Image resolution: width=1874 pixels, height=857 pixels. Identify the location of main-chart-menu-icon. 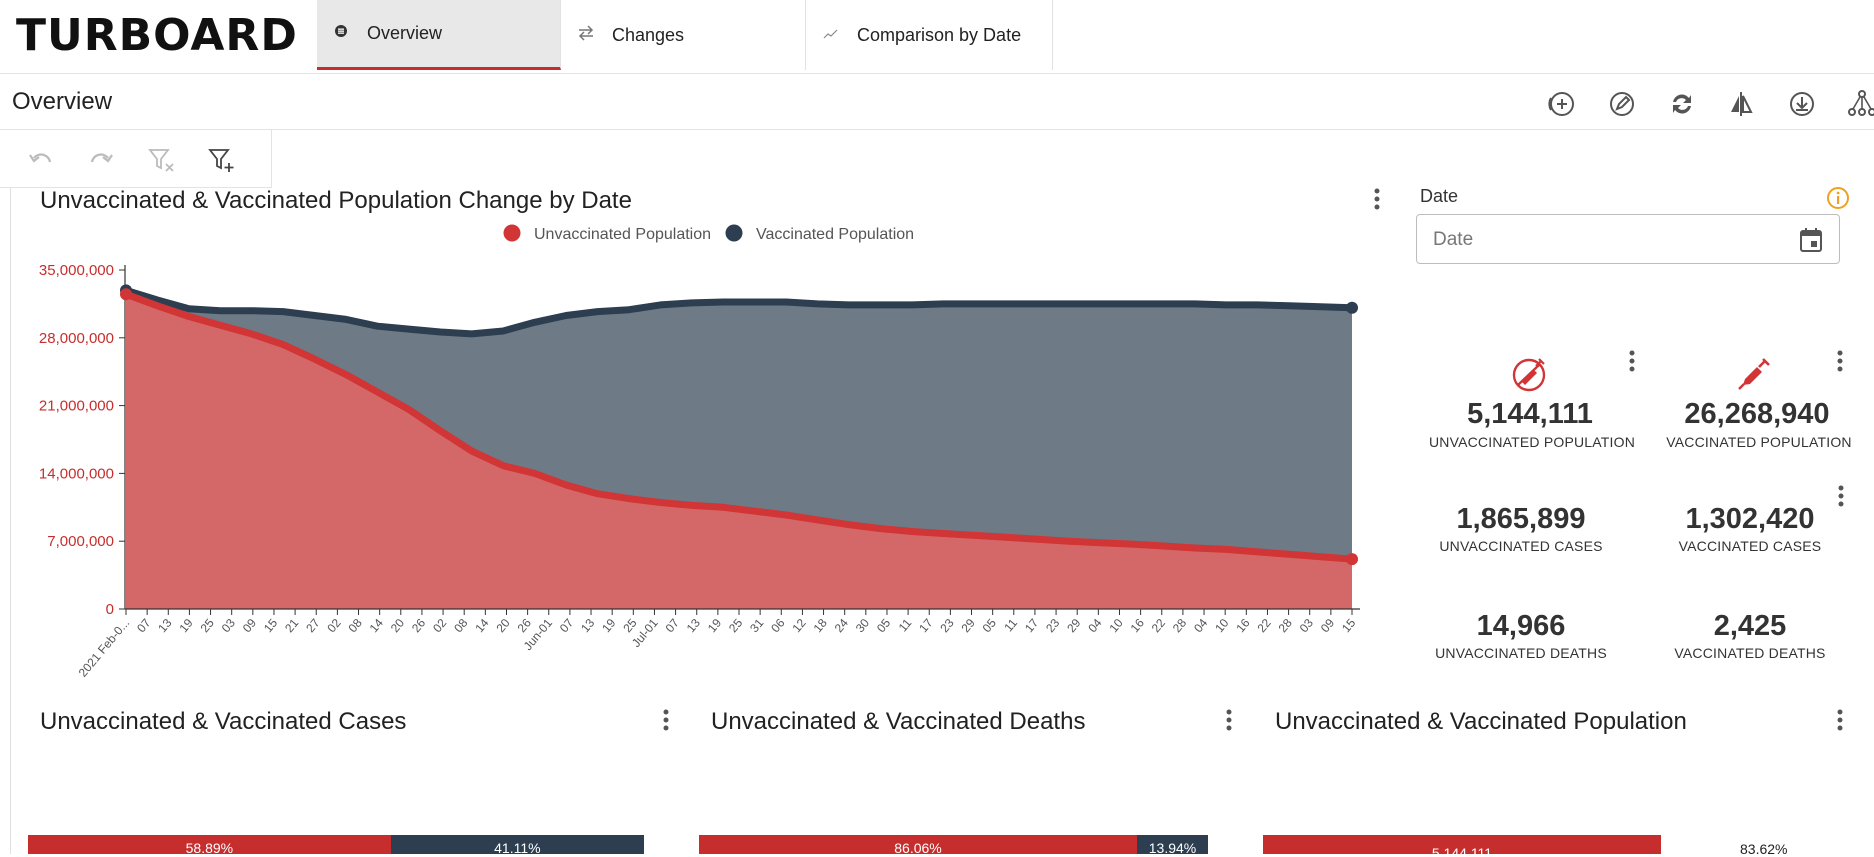
(1377, 200).